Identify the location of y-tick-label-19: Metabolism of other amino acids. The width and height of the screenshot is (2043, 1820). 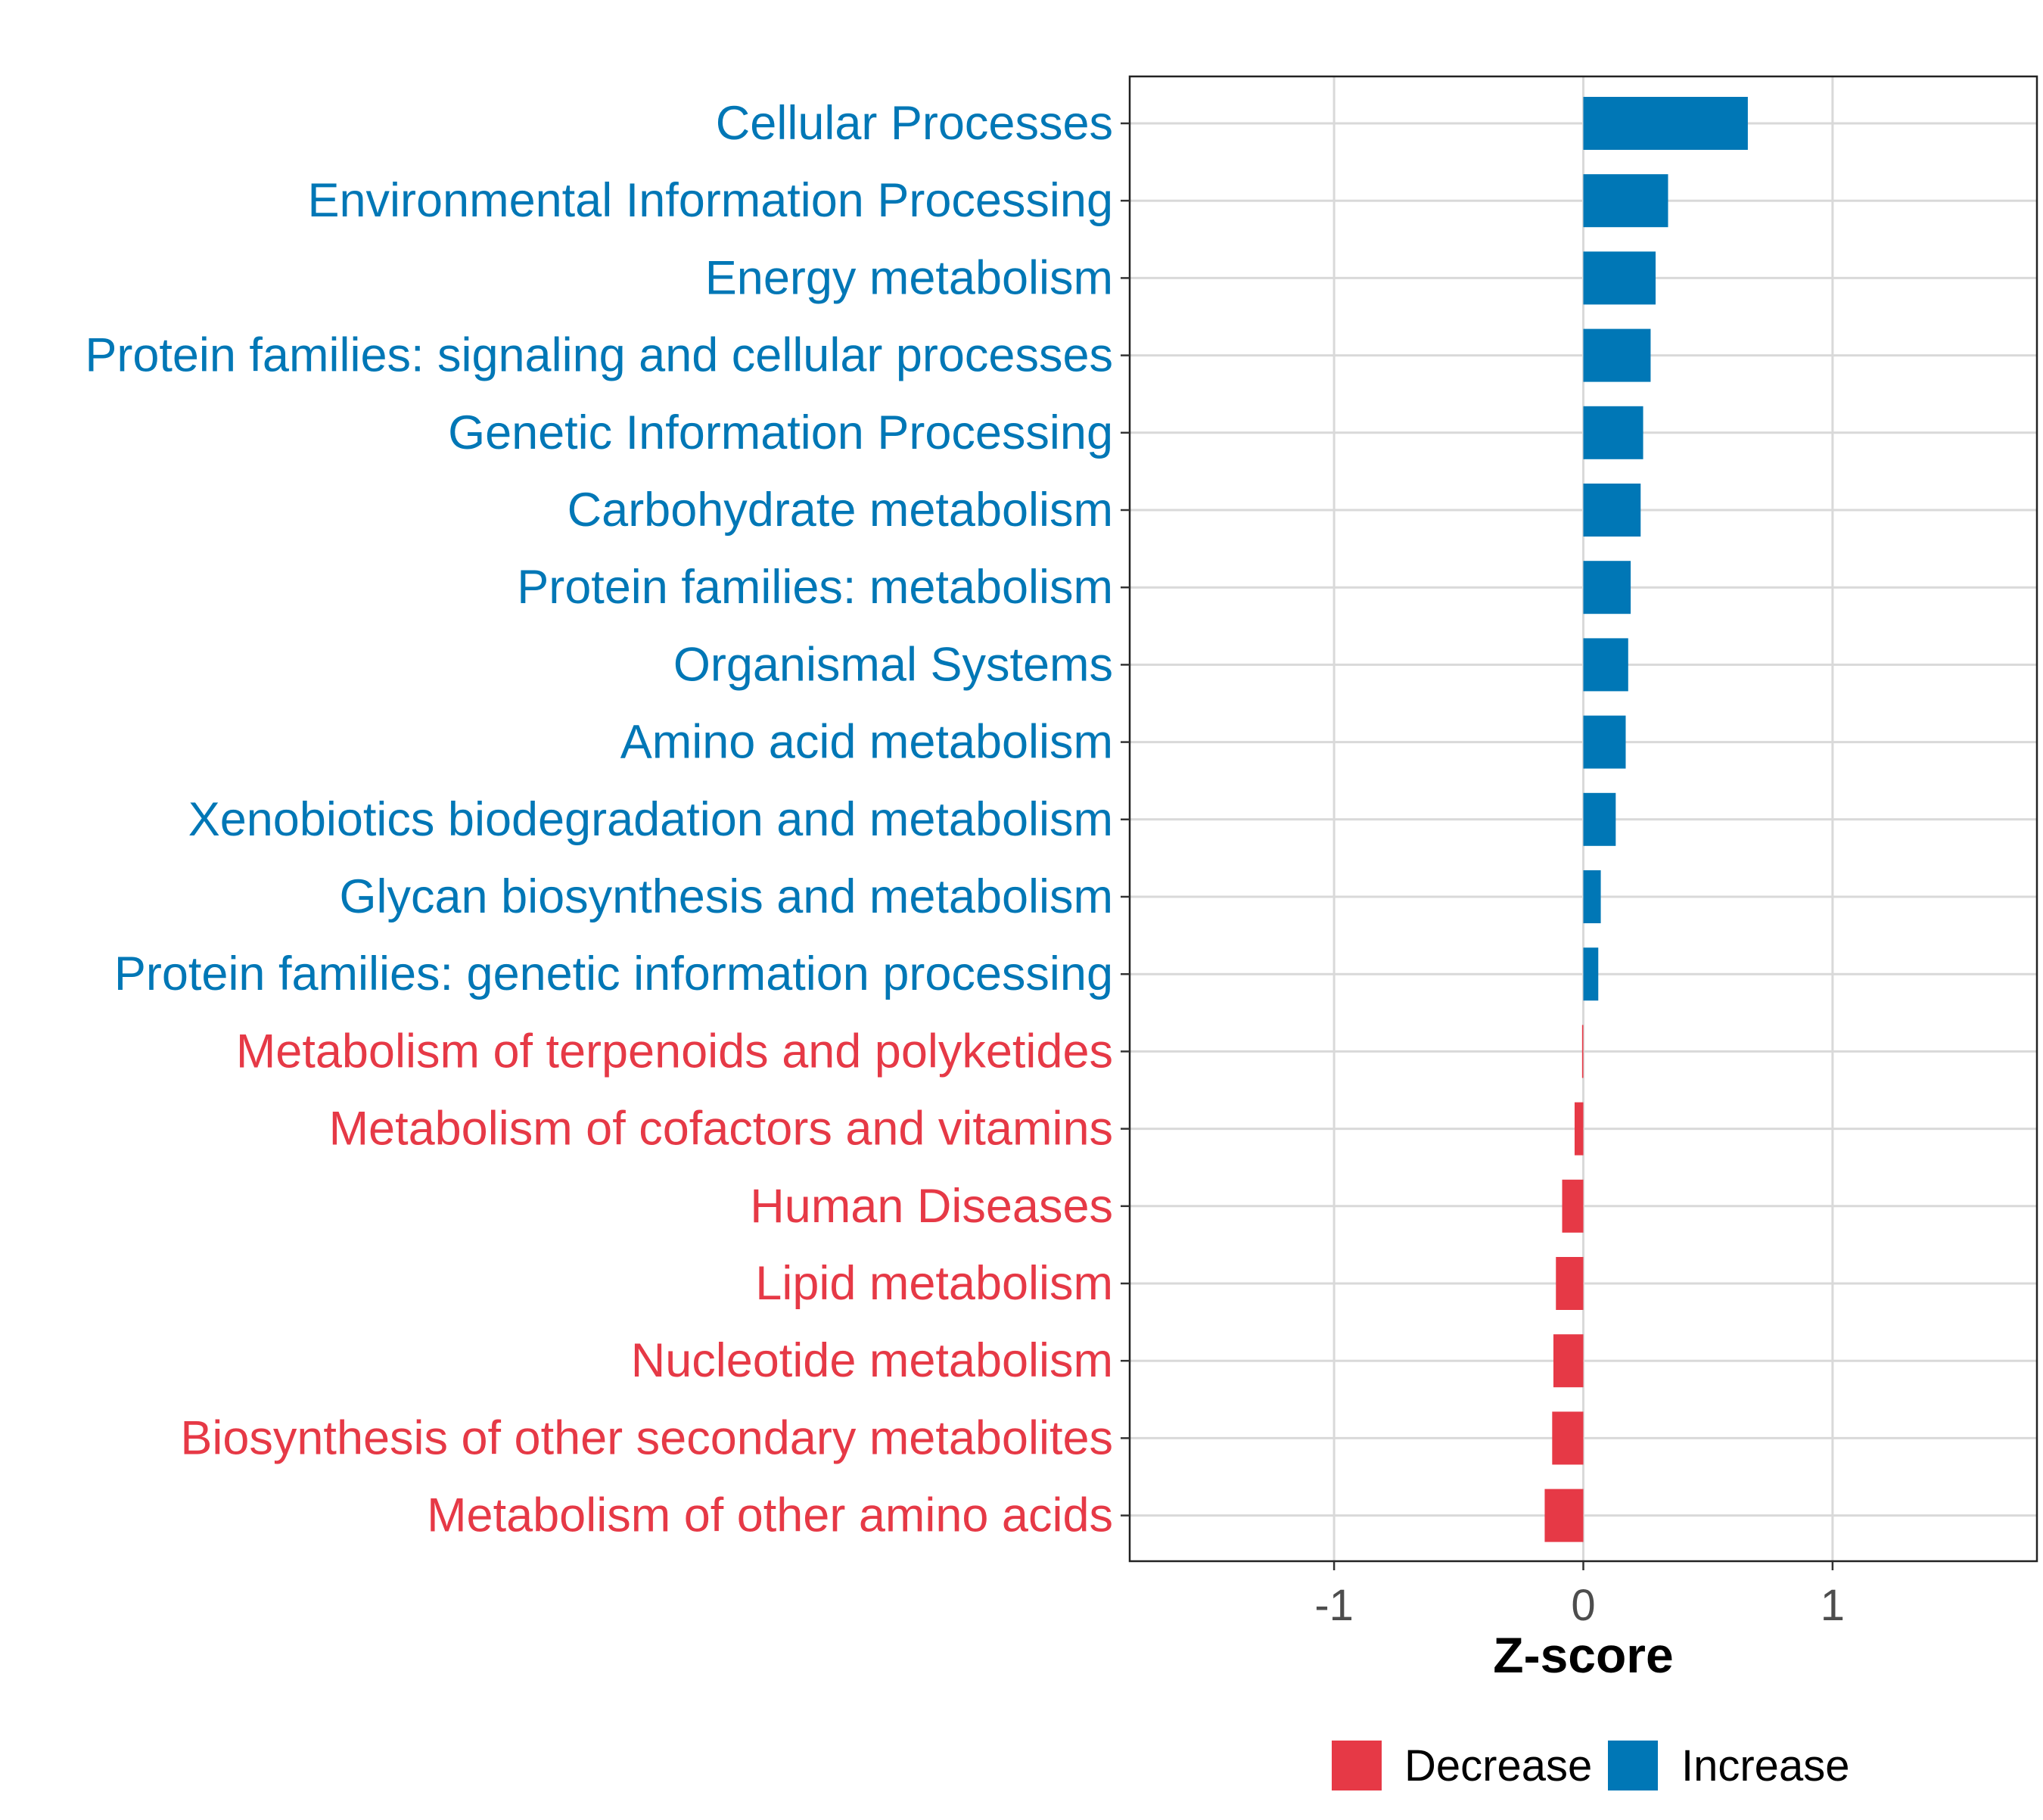
(770, 1515).